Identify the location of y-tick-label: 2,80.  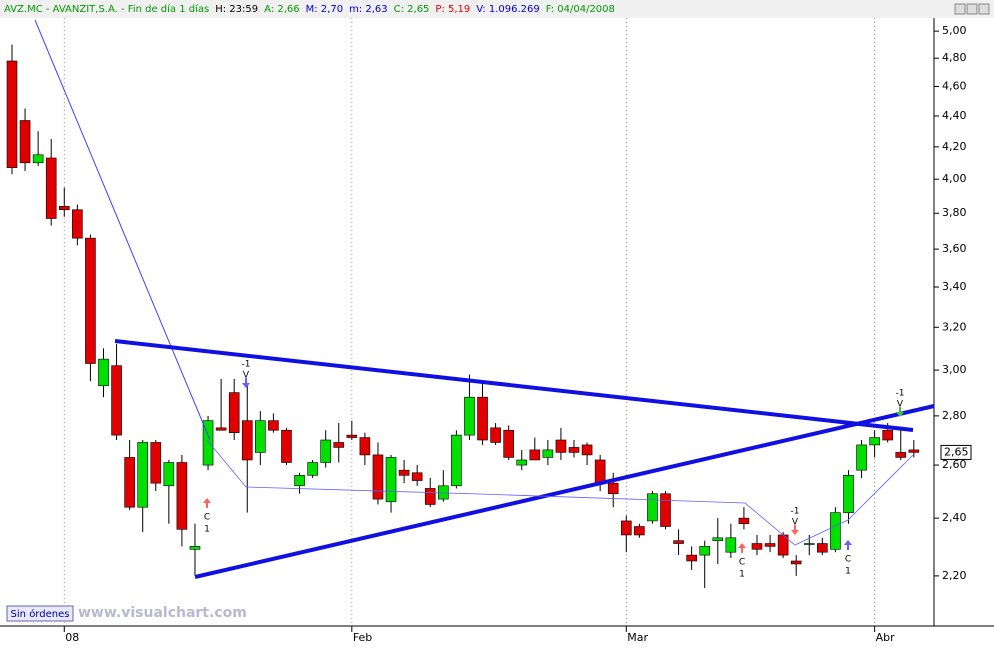
(954, 415).